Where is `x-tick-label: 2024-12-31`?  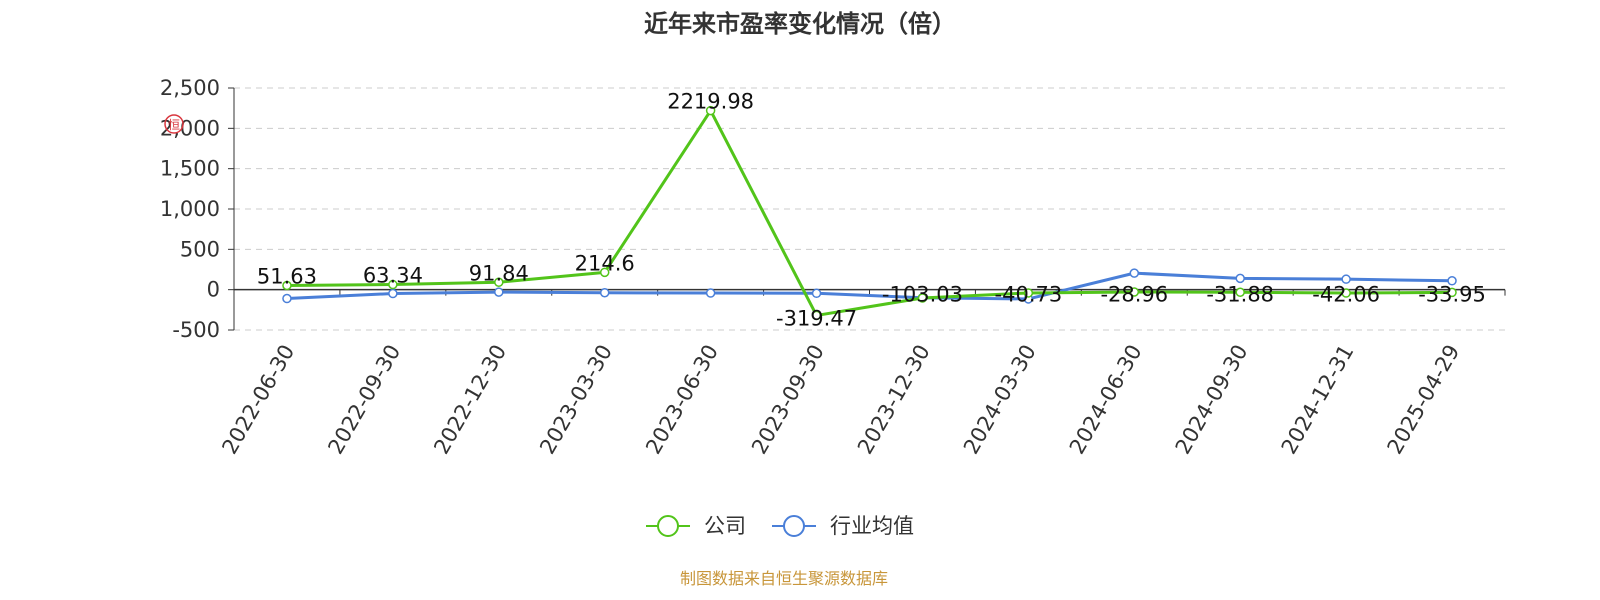
x-tick-label: 2024-12-31 is located at coordinates (1318, 400).